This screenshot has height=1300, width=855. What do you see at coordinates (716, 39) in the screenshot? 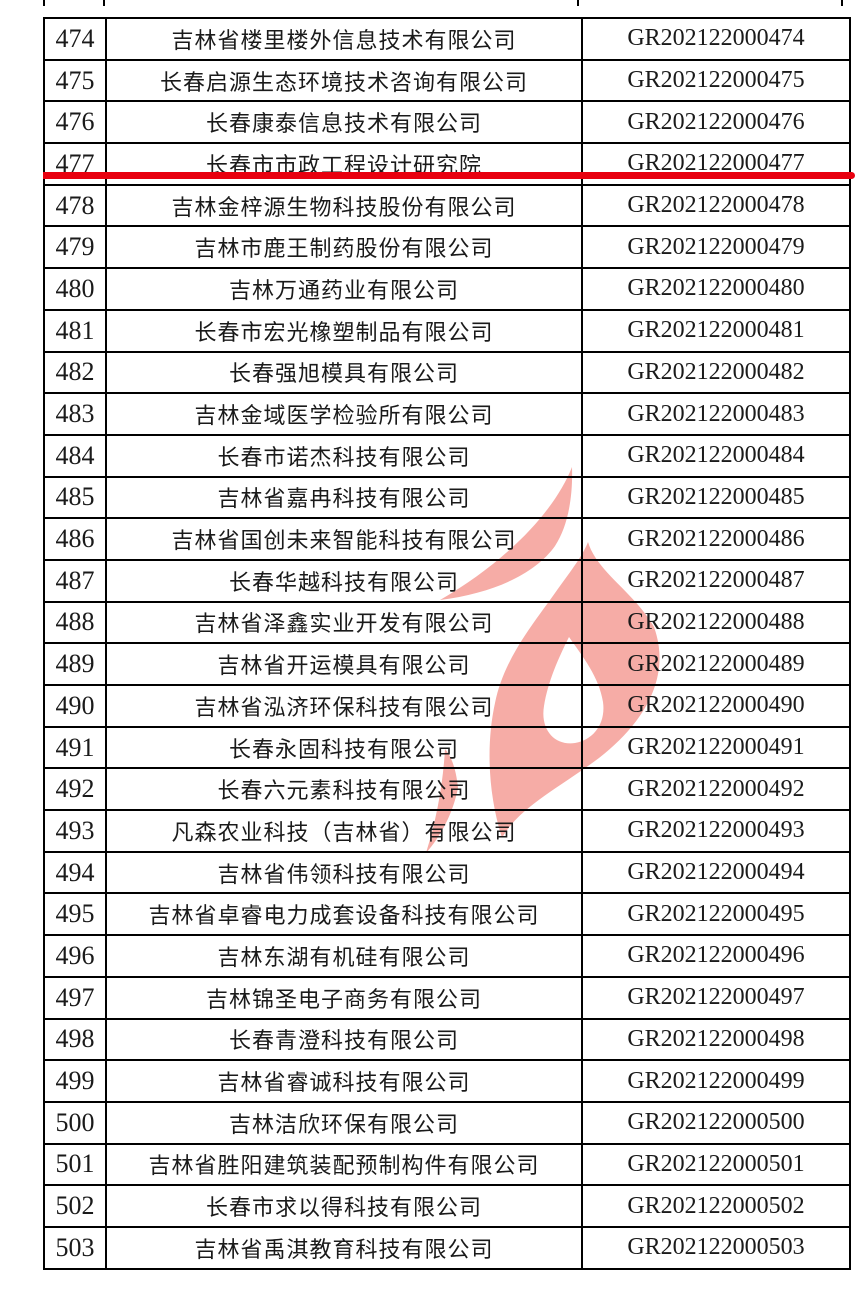
I see `certificate-code-cell: GR202122000474` at bounding box center [716, 39].